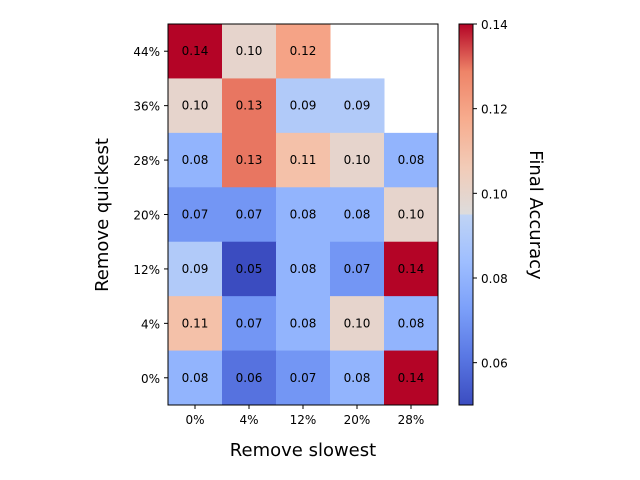  I want to click on x-axis-ticks: 0% 4% 12% 20% 28%, so click(304, 416).